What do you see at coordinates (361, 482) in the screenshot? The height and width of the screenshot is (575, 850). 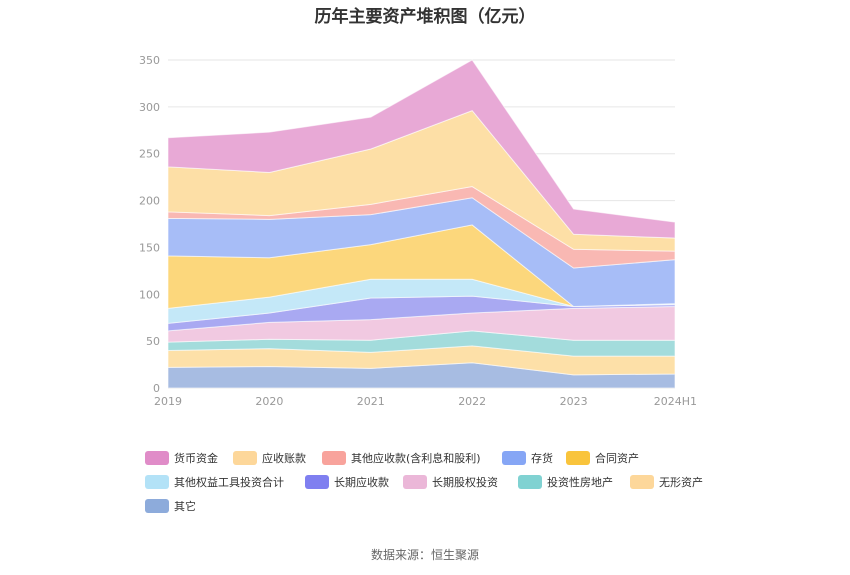 I see `legend-label: 长期应收款` at bounding box center [361, 482].